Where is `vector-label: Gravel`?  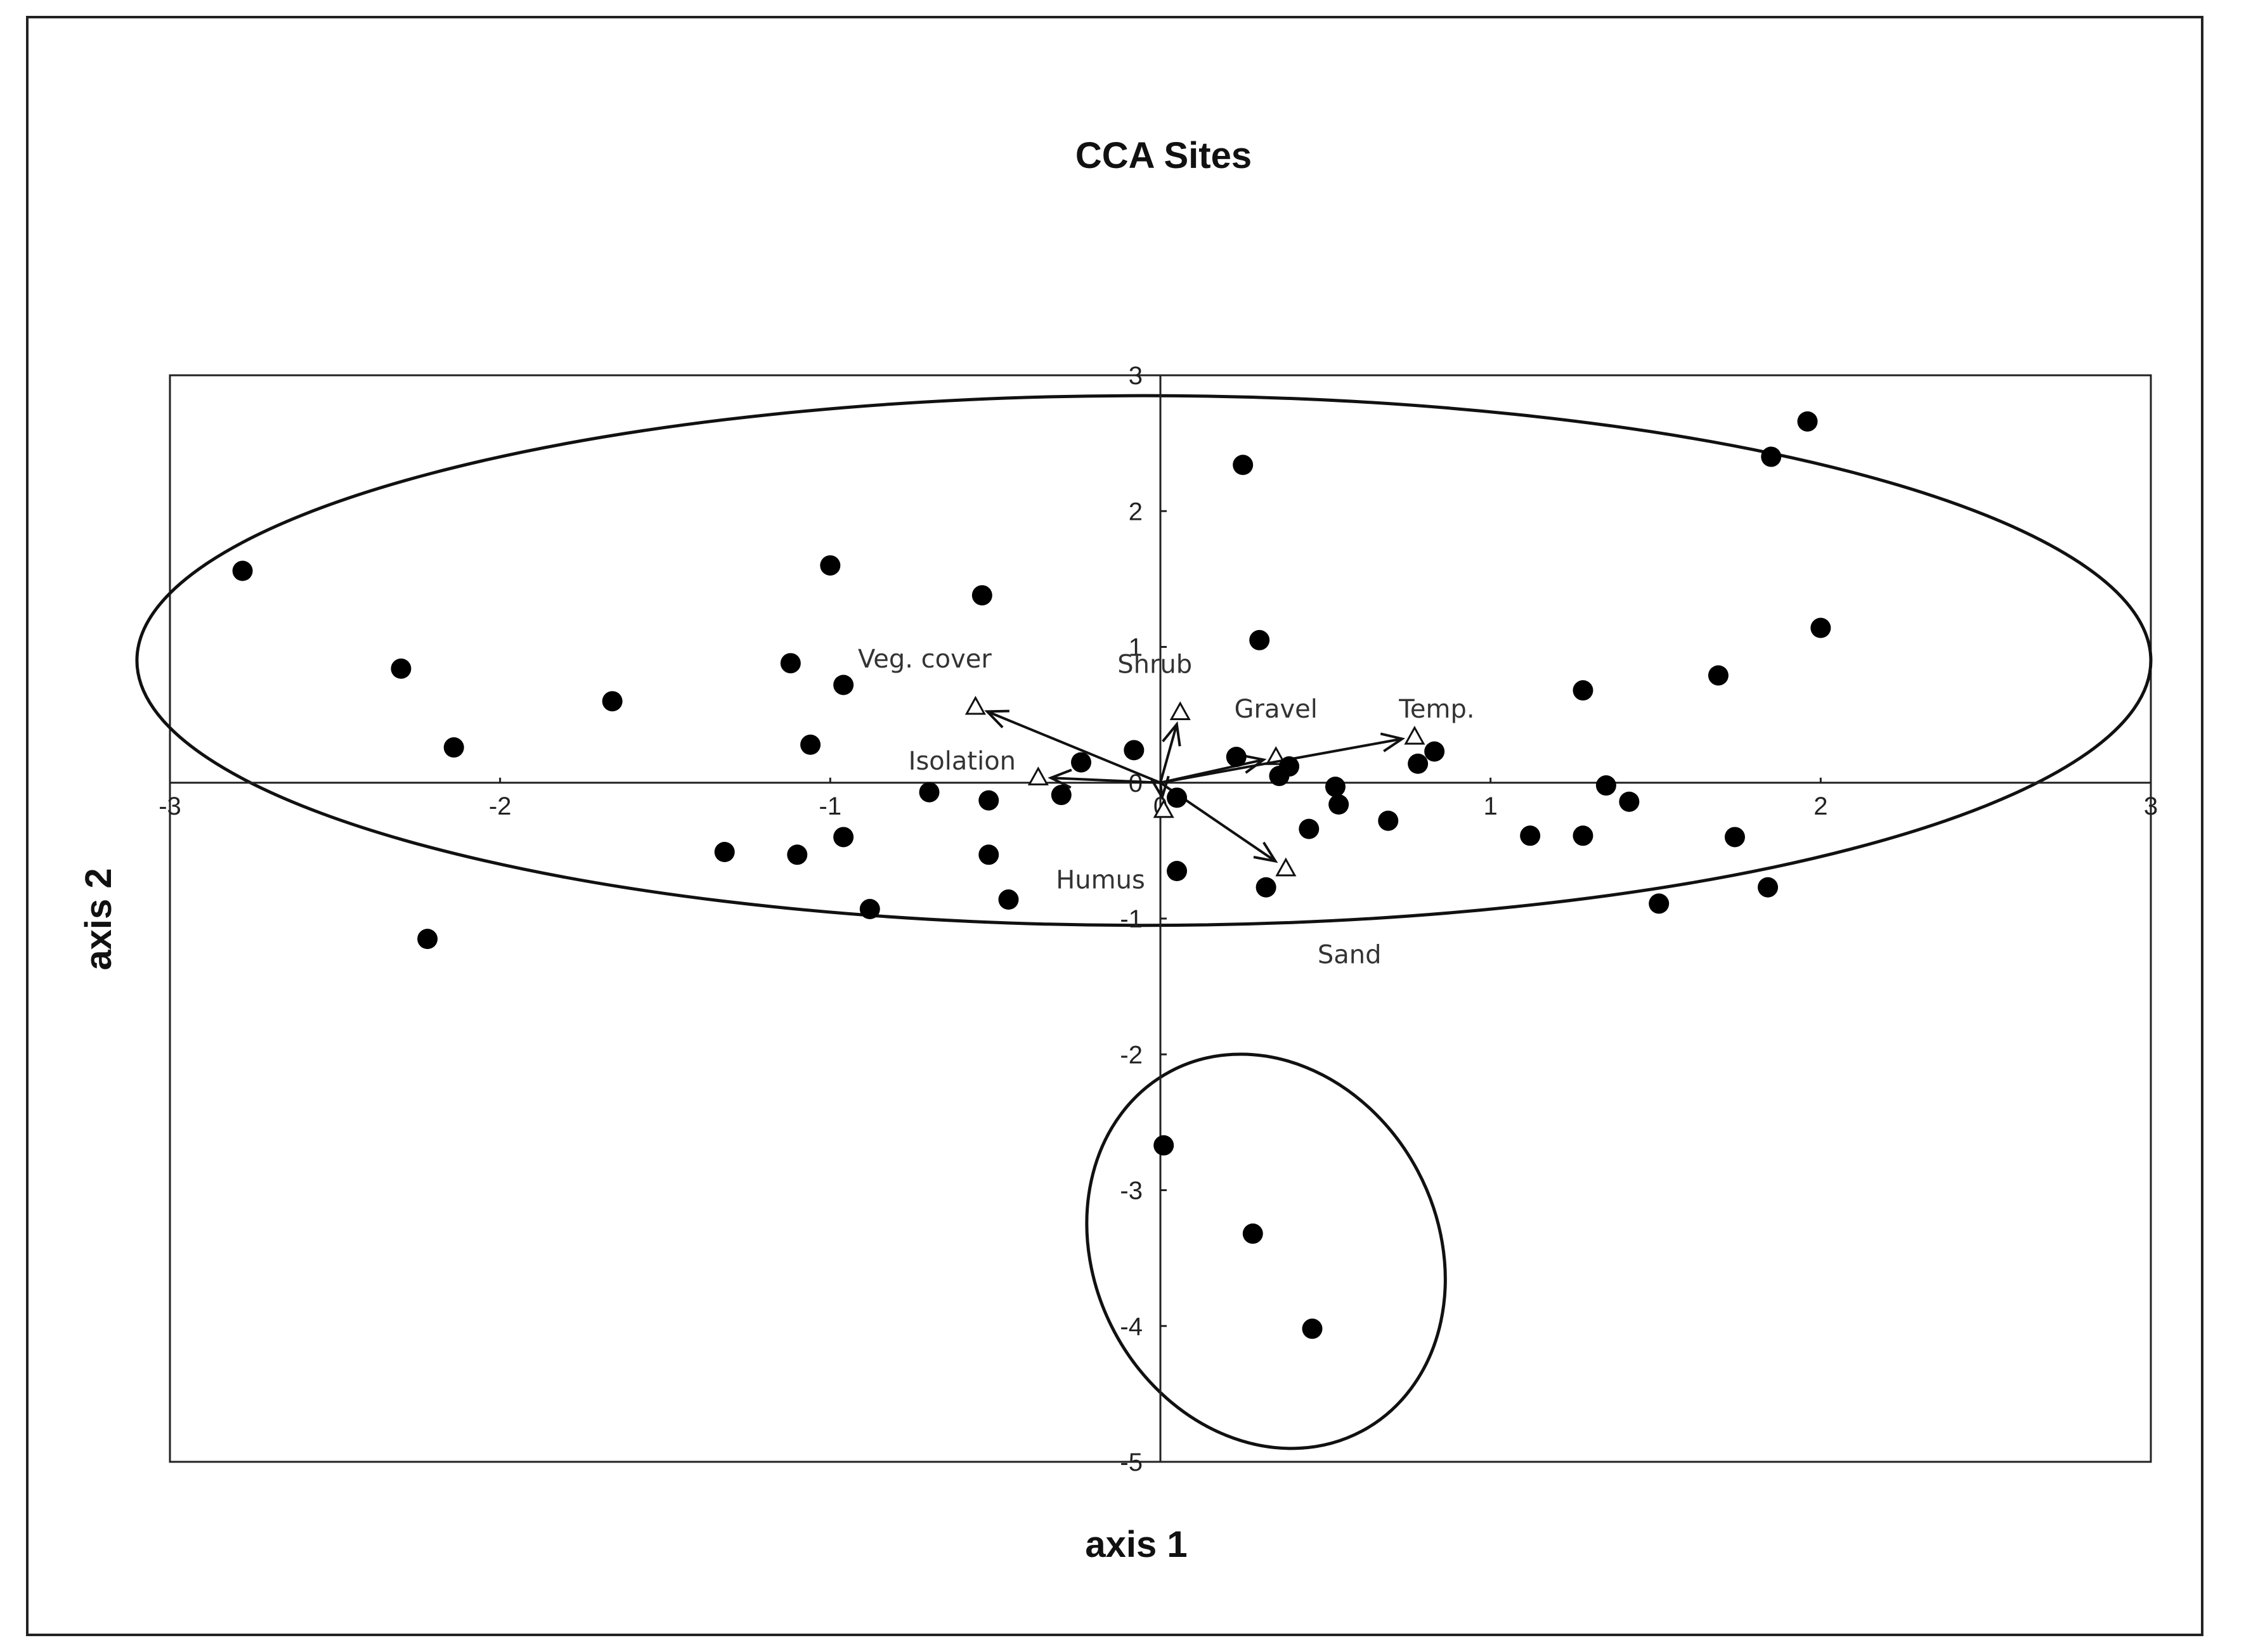 vector-label: Gravel is located at coordinates (1276, 709).